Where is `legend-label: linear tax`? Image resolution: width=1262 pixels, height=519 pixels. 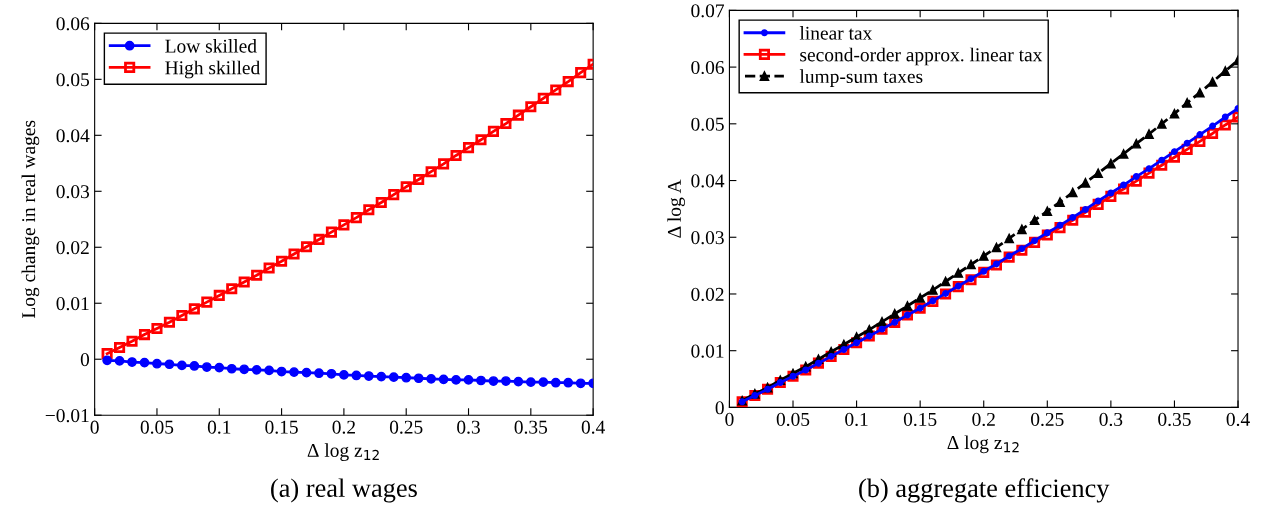 legend-label: linear tax is located at coordinates (836, 33).